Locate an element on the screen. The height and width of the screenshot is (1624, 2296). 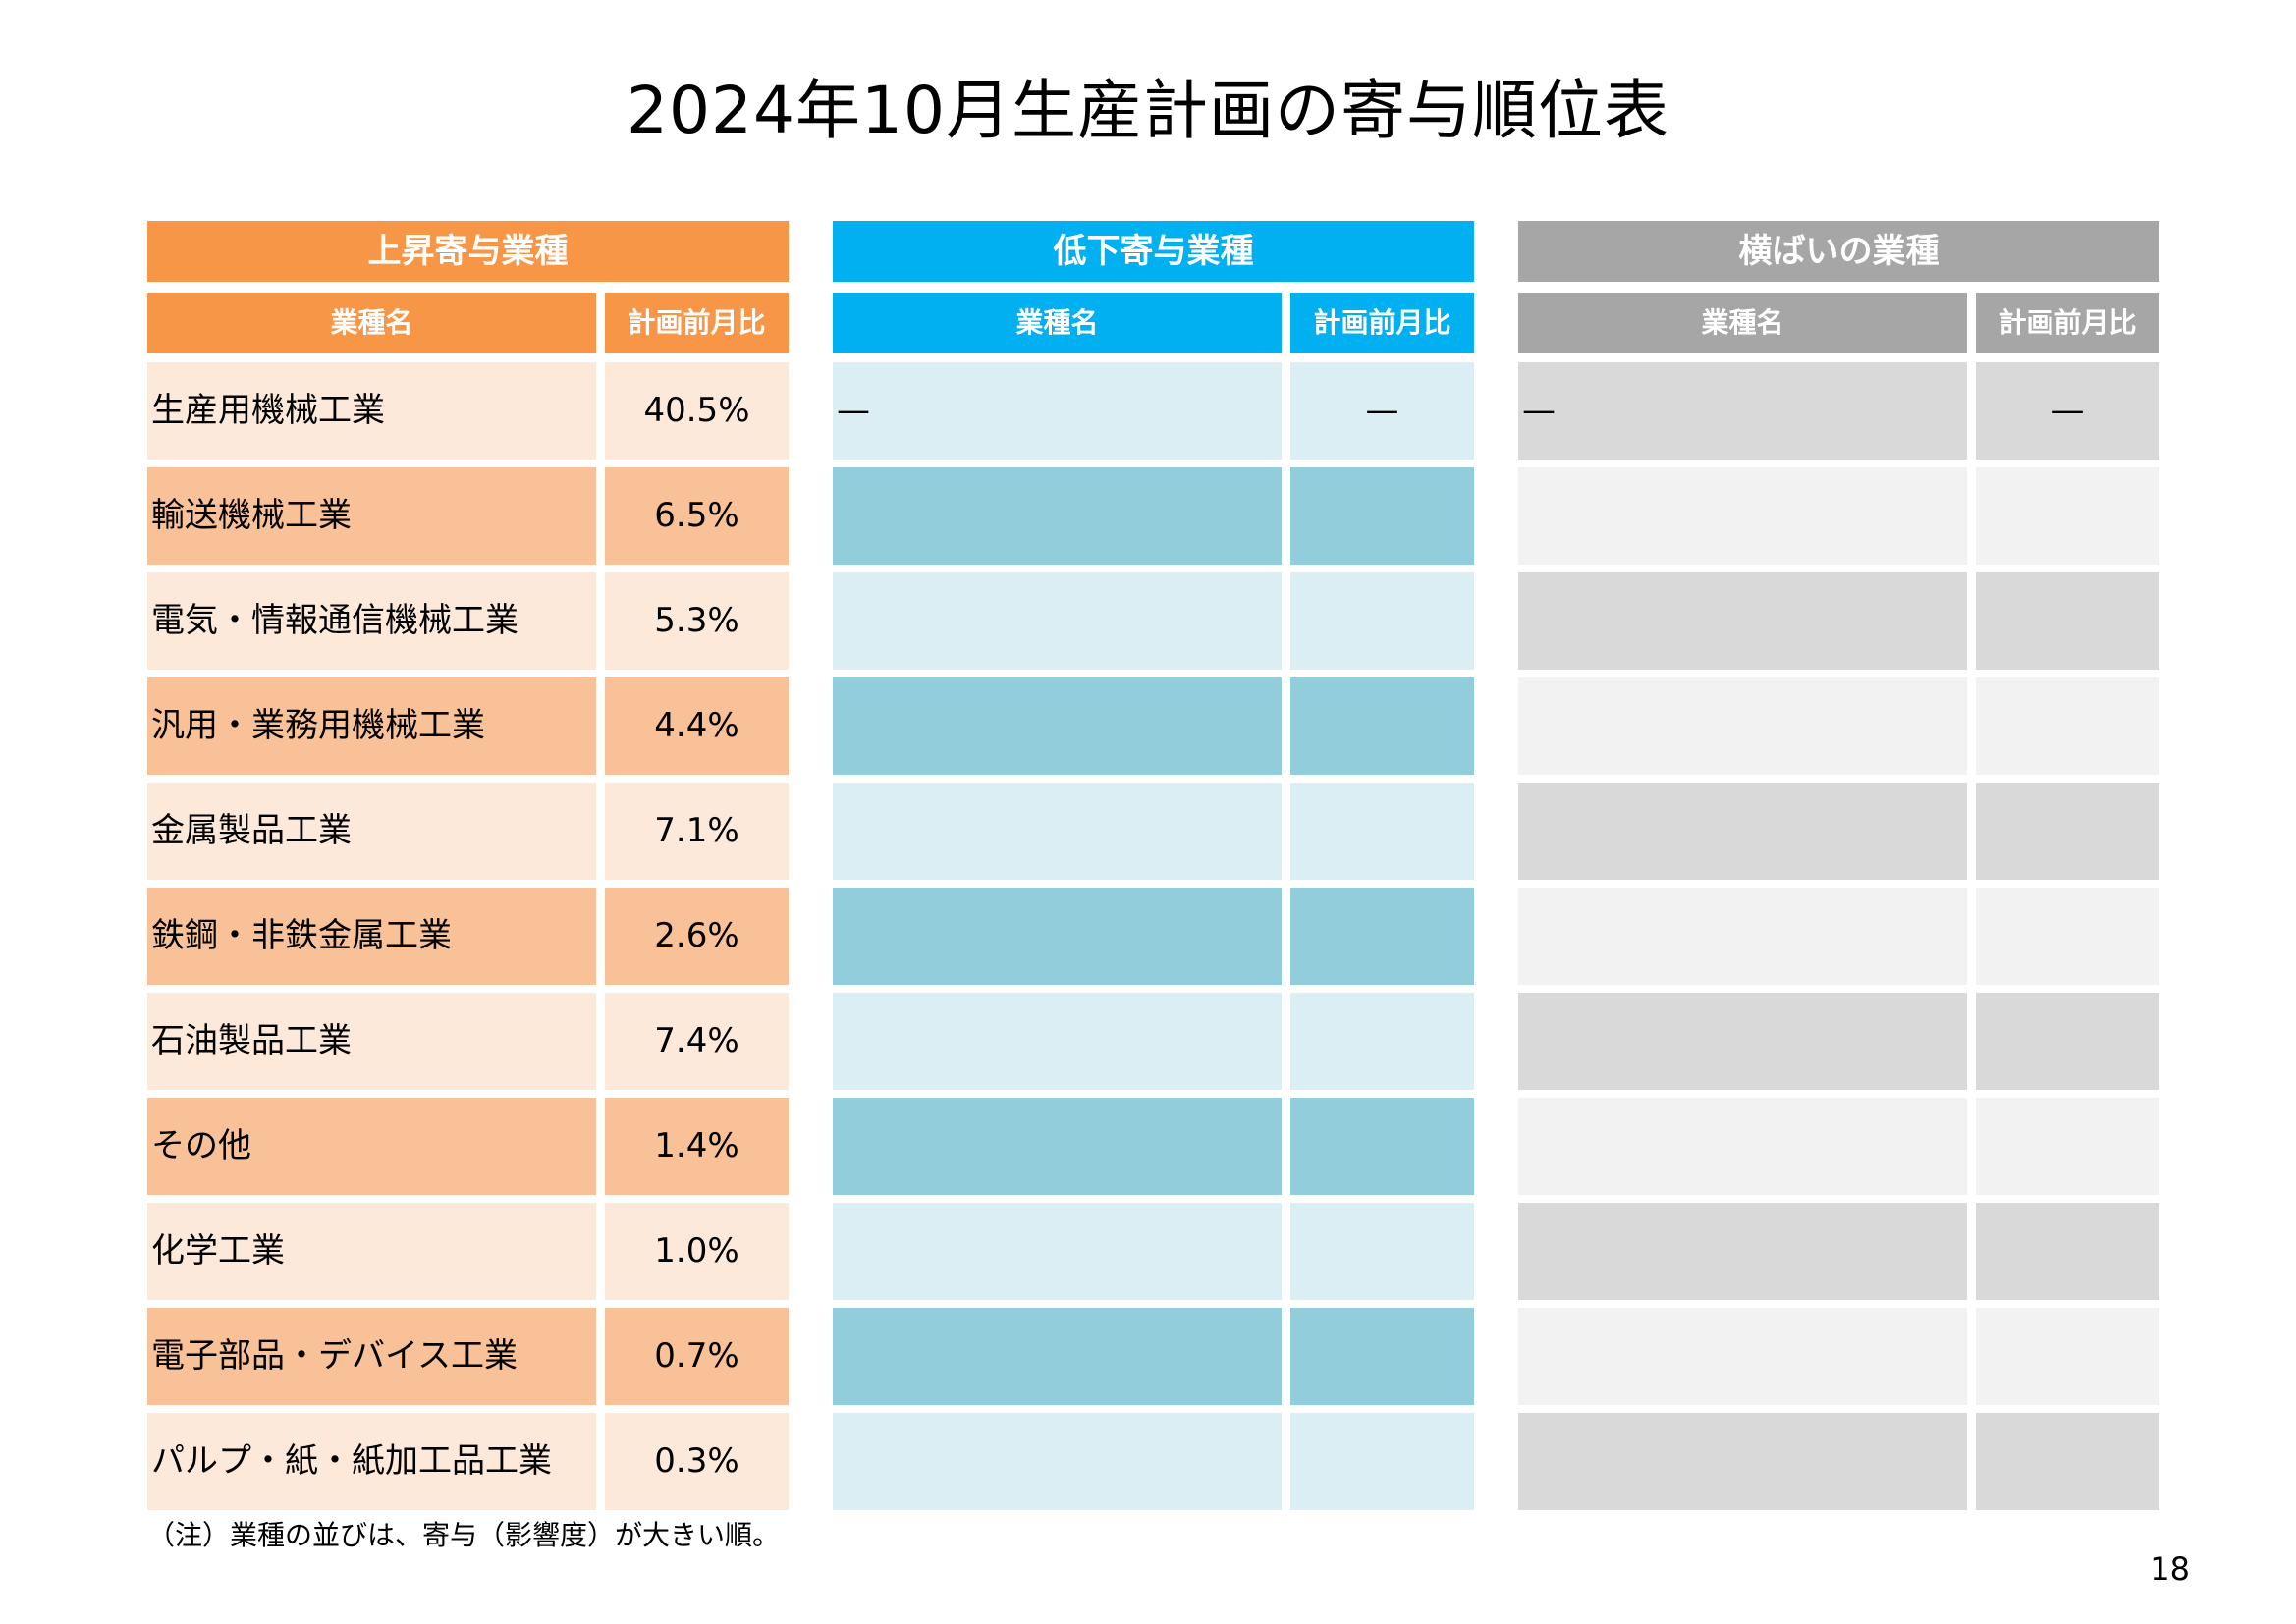
table-cell-industry: 輸送機械工業 is located at coordinates (371, 516).